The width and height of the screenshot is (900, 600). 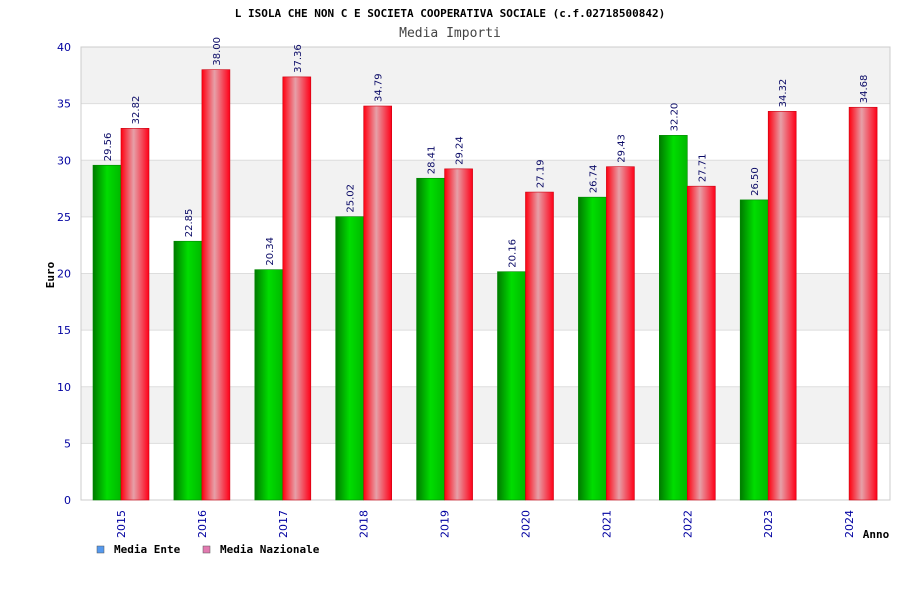 What do you see at coordinates (64, 47) in the screenshot?
I see `y-tick-label: 40` at bounding box center [64, 47].